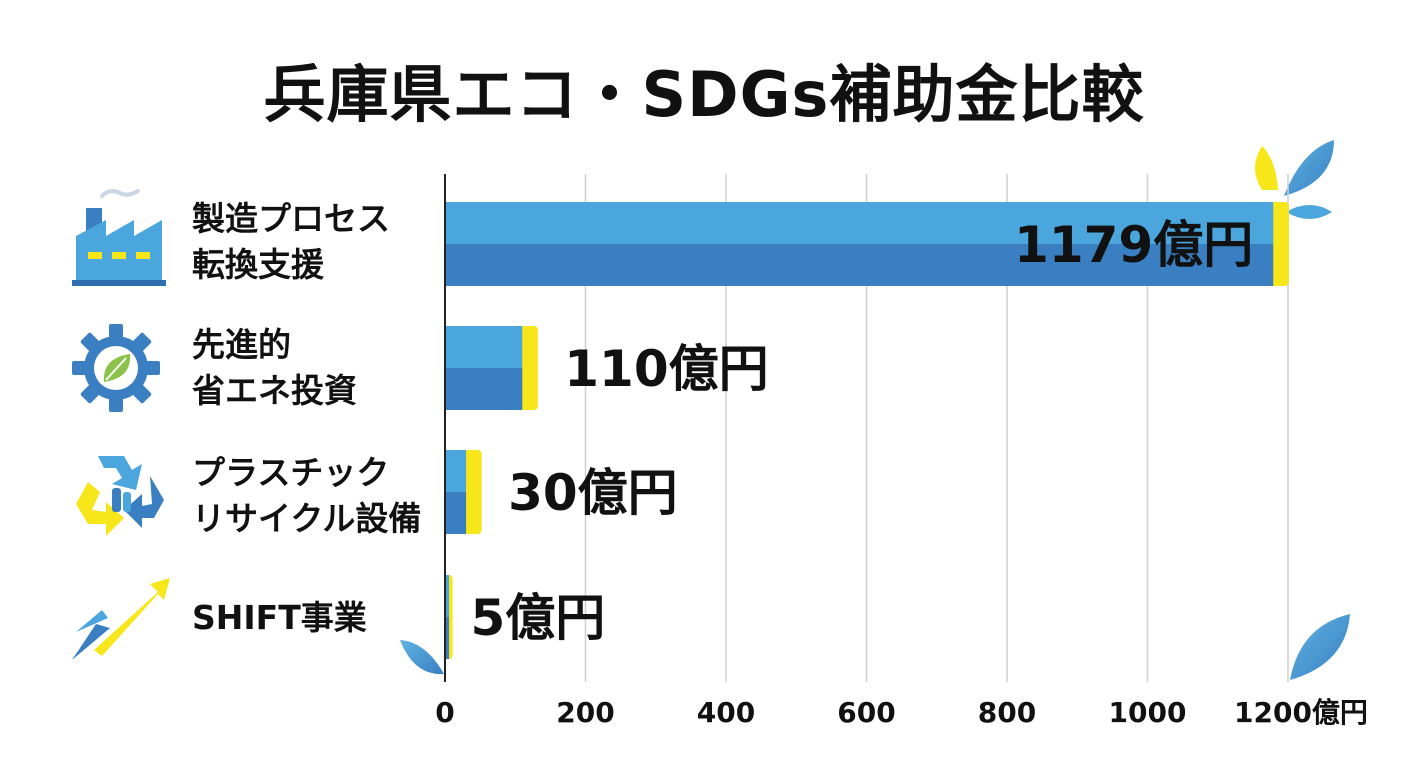  I want to click on recycle-icon, so click(120, 496).